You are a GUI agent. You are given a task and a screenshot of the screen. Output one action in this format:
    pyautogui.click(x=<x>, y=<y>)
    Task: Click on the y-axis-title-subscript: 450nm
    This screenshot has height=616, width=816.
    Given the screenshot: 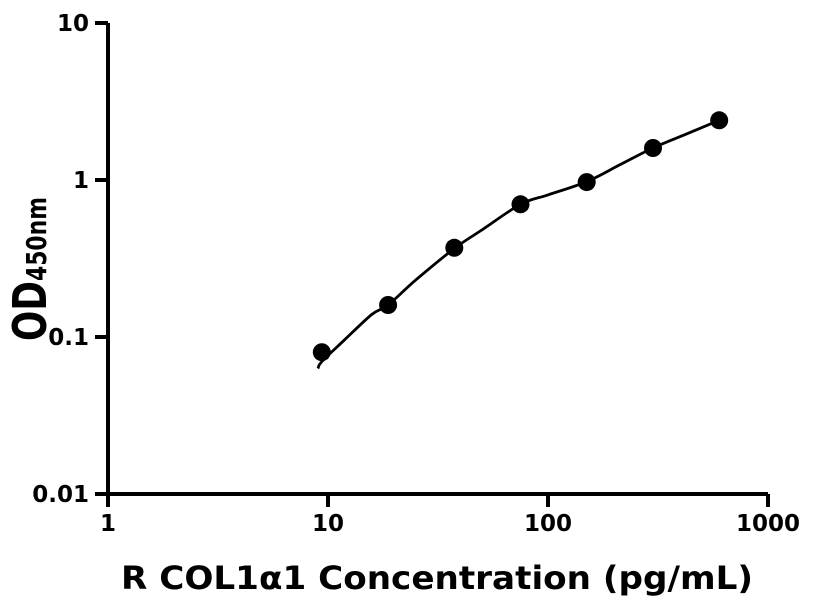 What is the action you would take?
    pyautogui.click(x=36, y=239)
    